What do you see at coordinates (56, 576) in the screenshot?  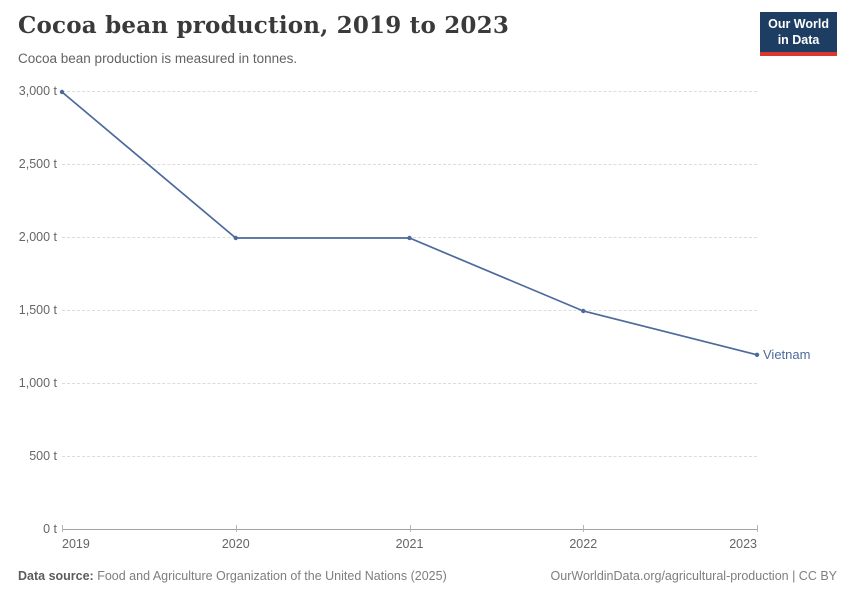 I see `data-source-label: Data source:` at bounding box center [56, 576].